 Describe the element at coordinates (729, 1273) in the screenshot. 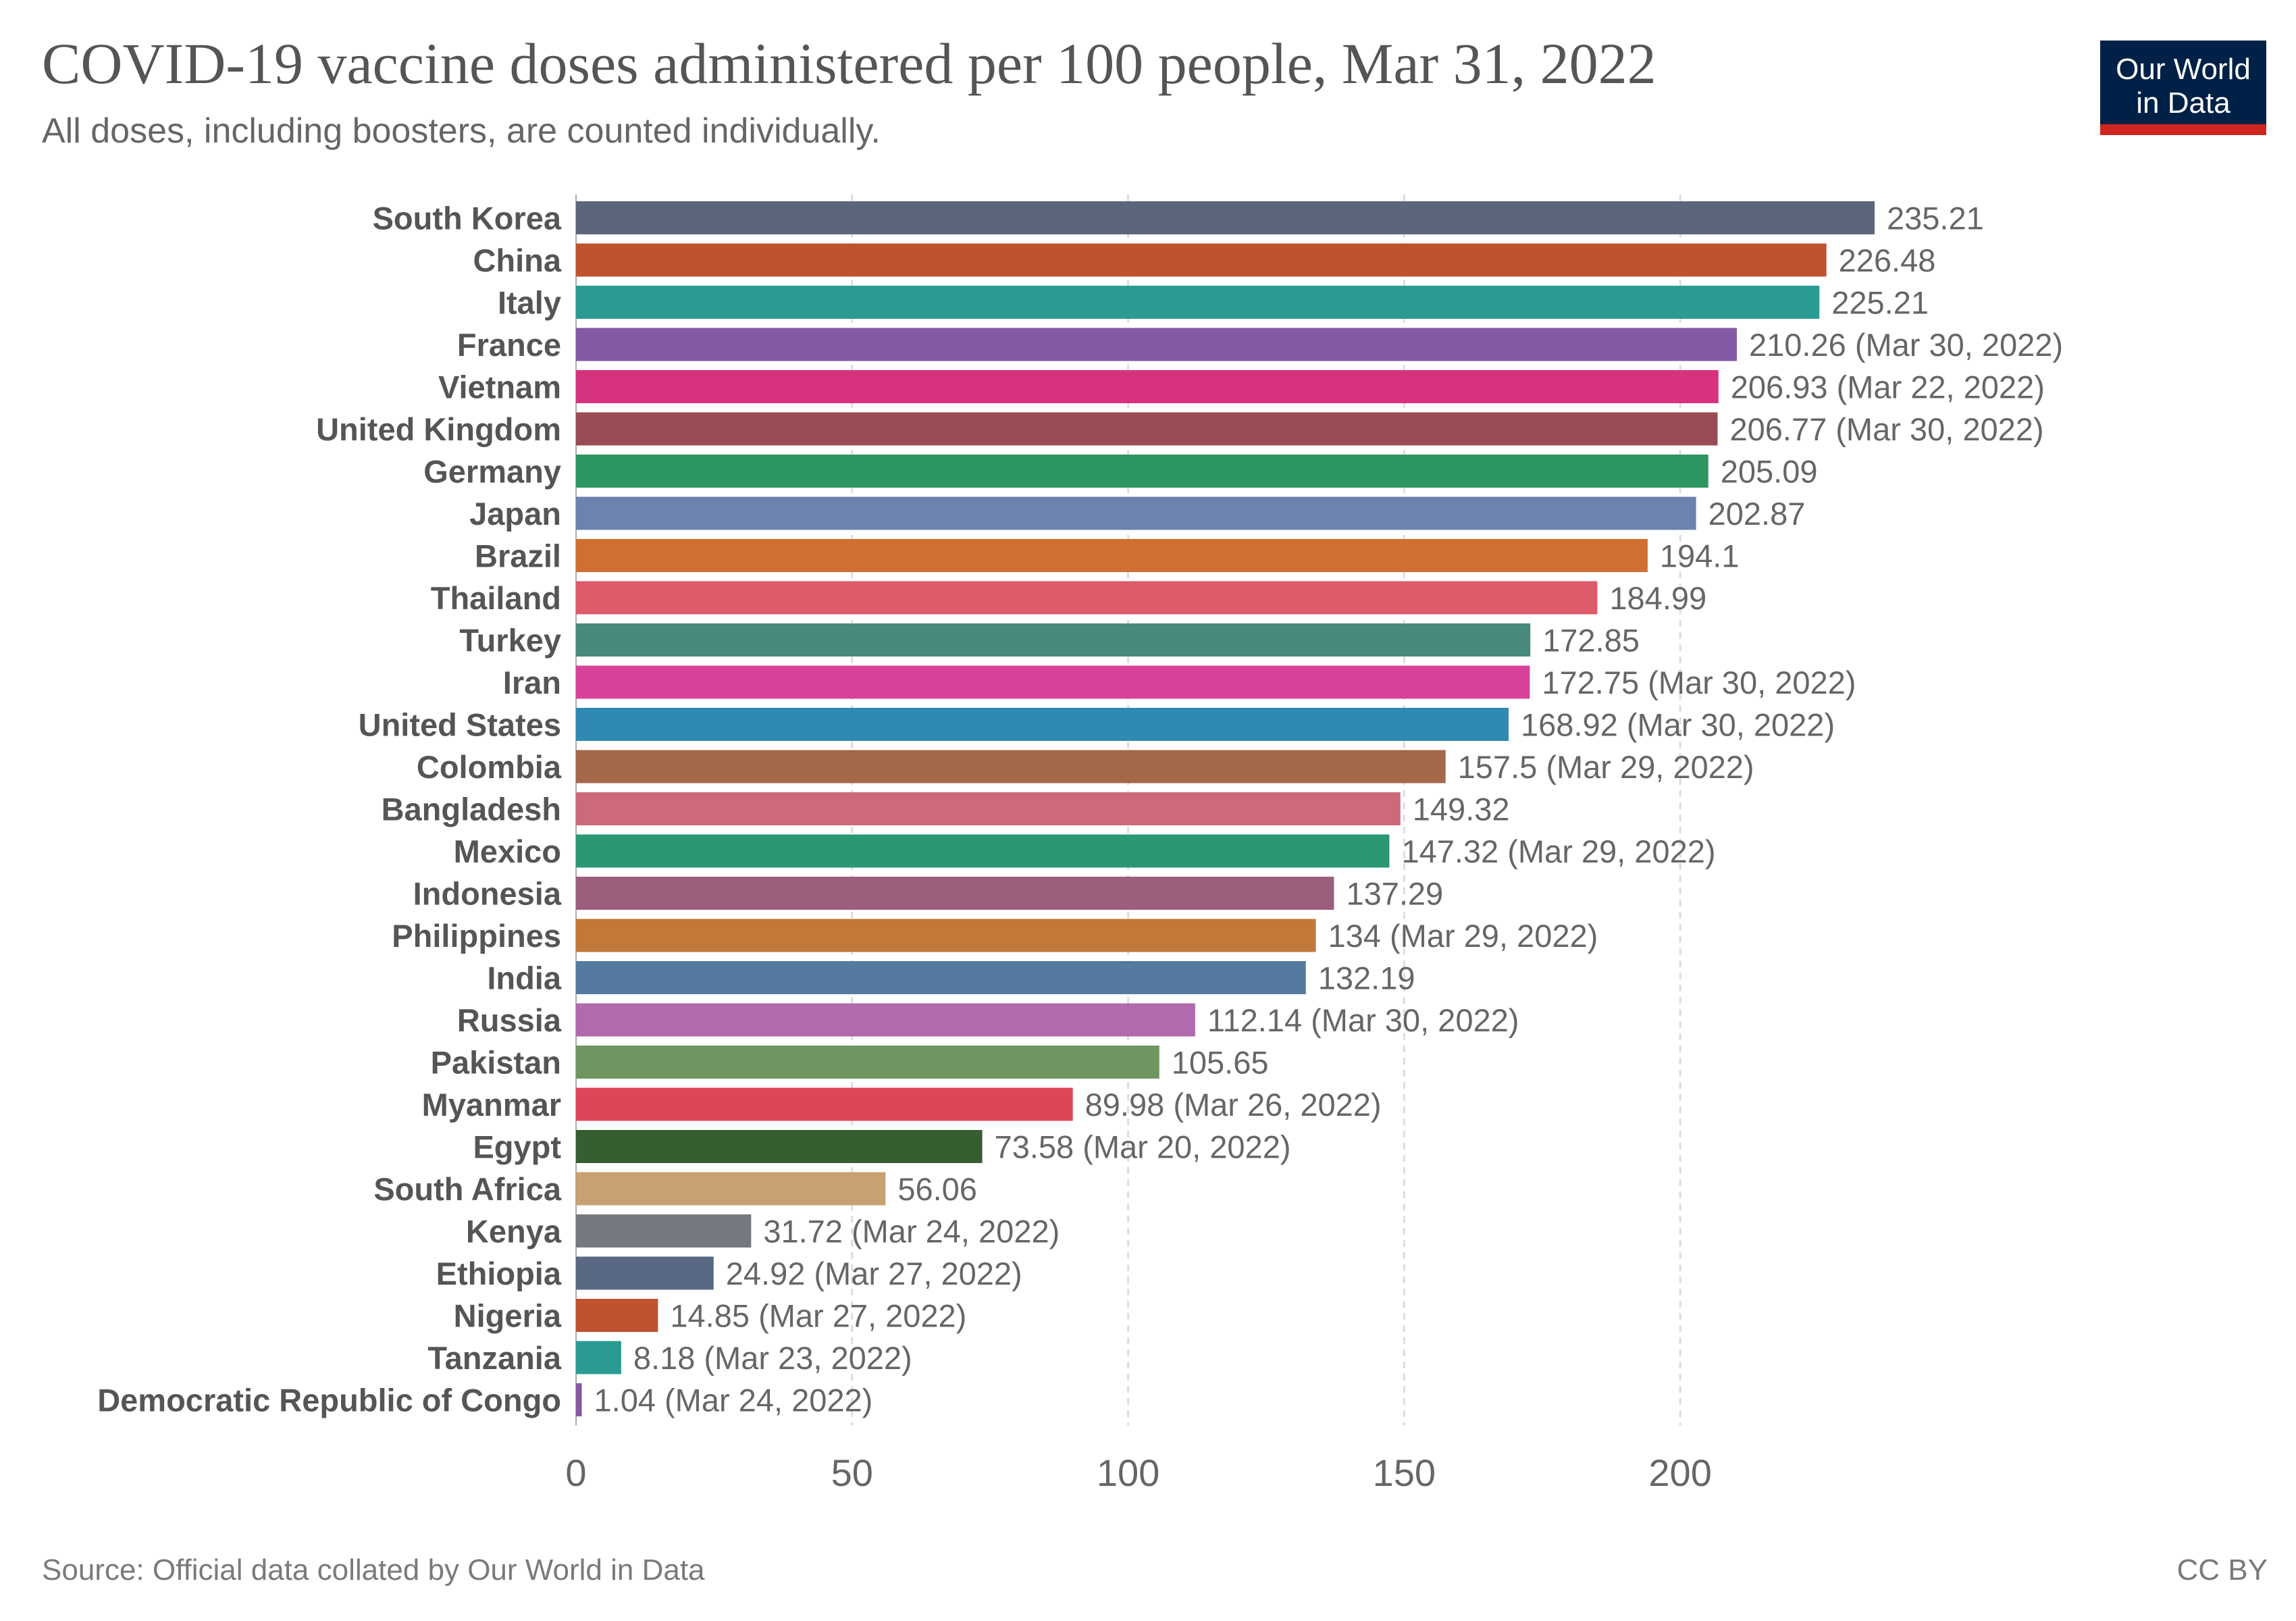

I see `bar-row: Ethiopia 24.92 (Mar 27, 2022)` at that location.